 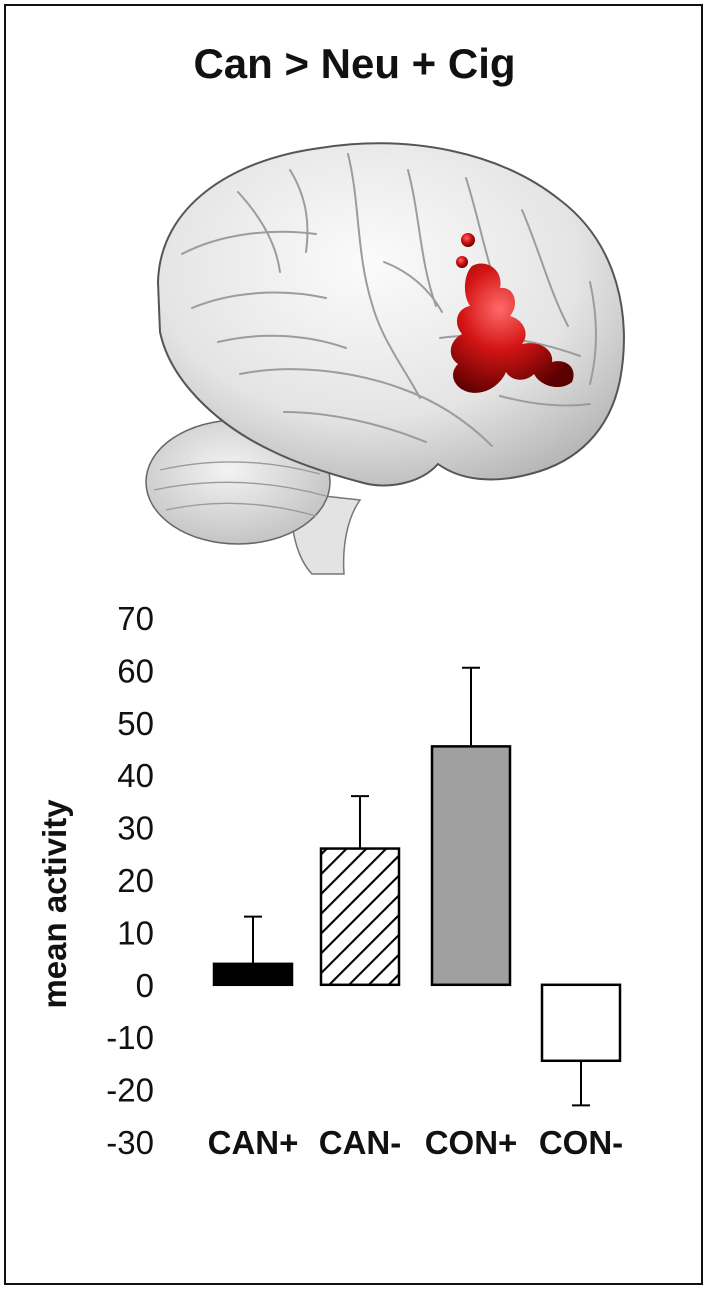 I want to click on y-tick-label: -20, so click(x=130, y=1090).